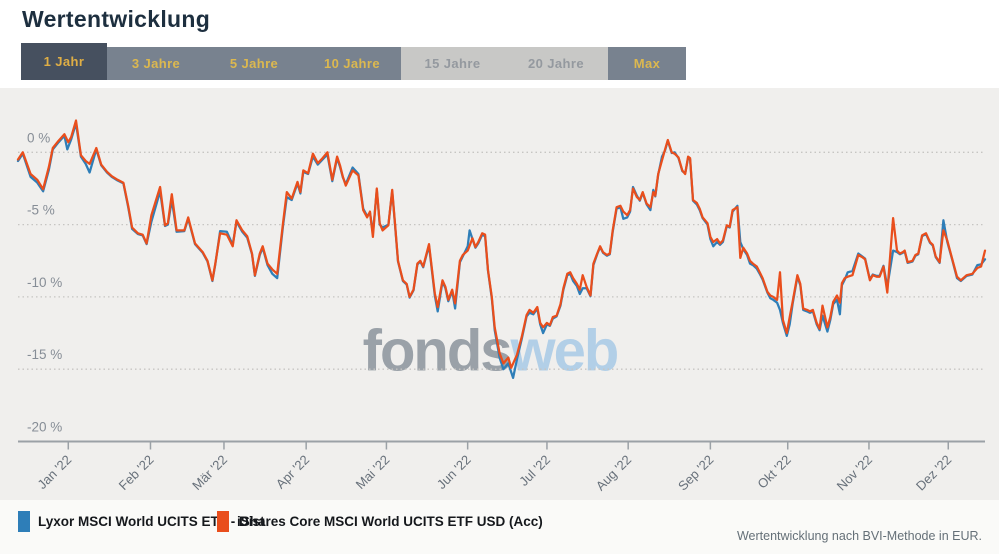 The height and width of the screenshot is (554, 999). I want to click on legend-swatch-orange, so click(223, 521).